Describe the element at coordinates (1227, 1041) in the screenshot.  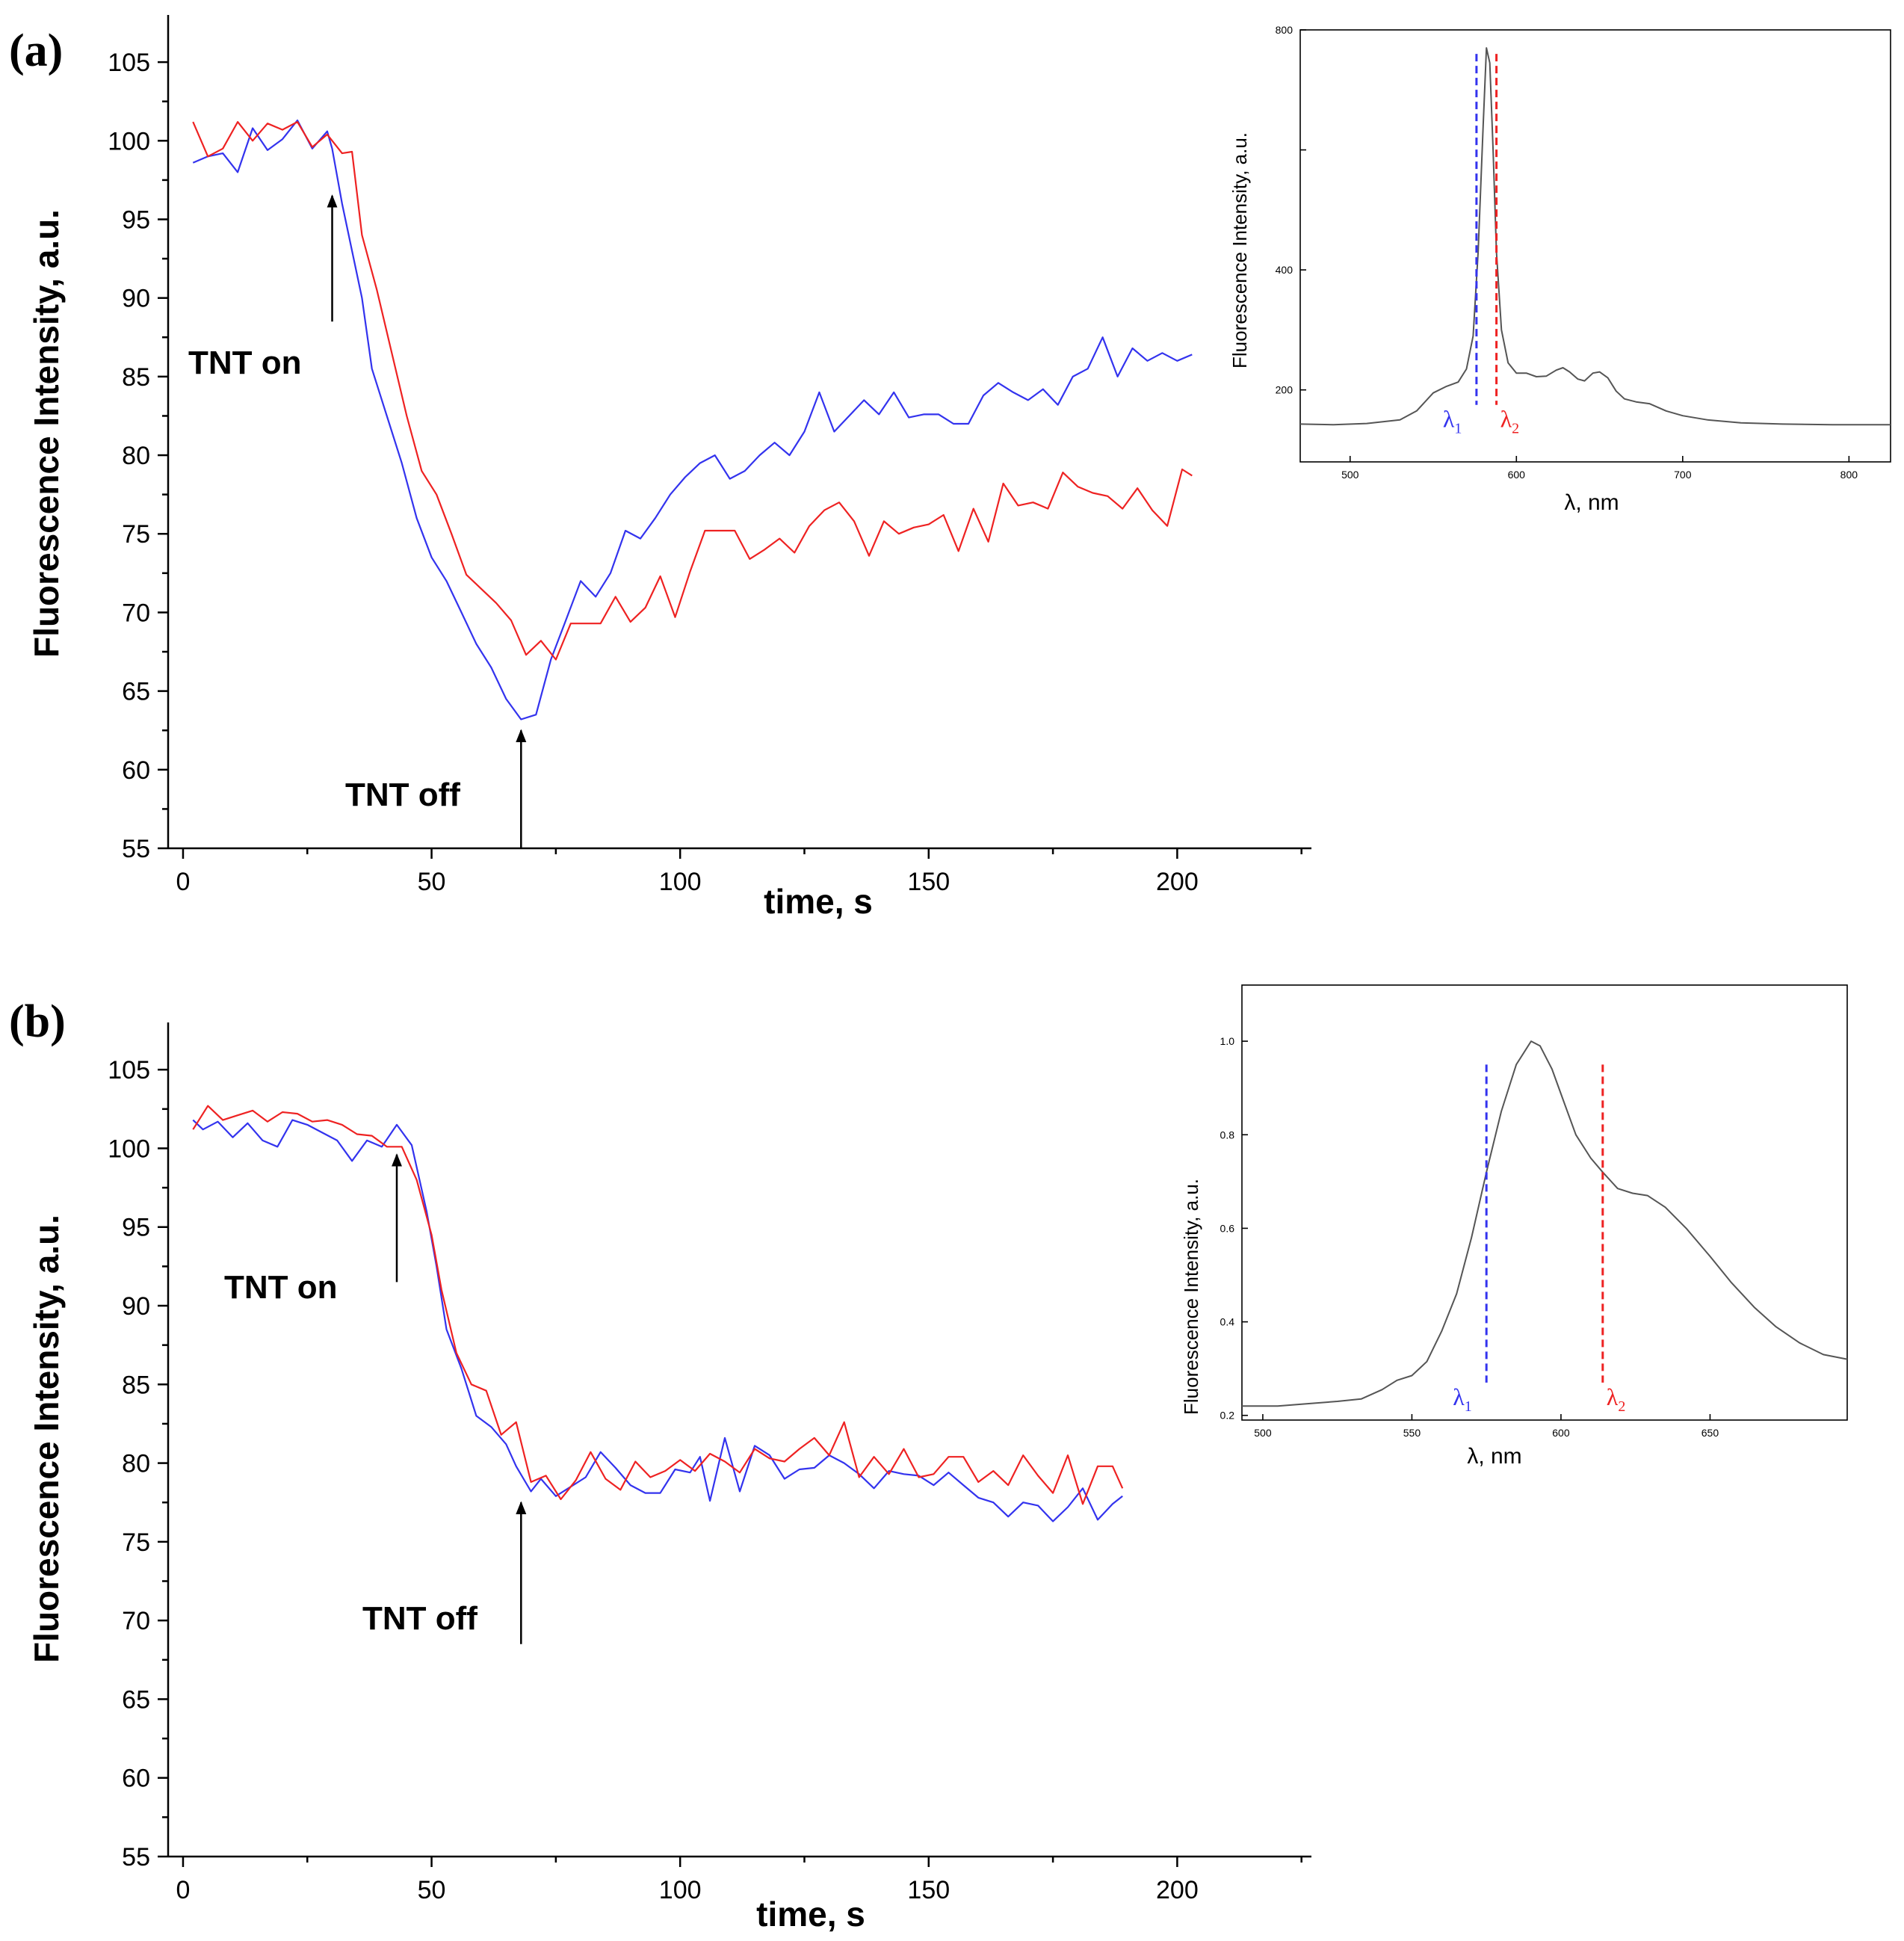
I see `panel-b-inset-y-tick-label: 1.0` at that location.